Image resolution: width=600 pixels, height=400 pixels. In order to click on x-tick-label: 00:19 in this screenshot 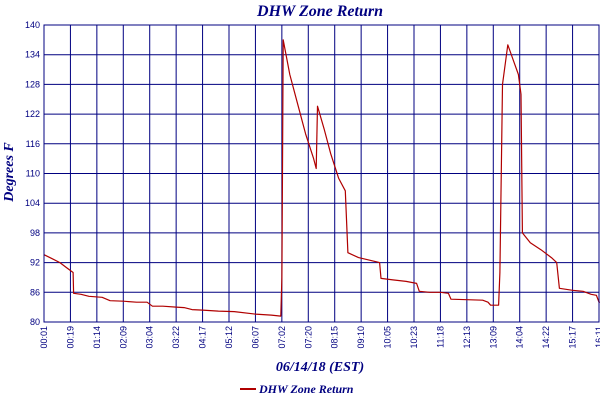, I will do `click(70, 337)`.